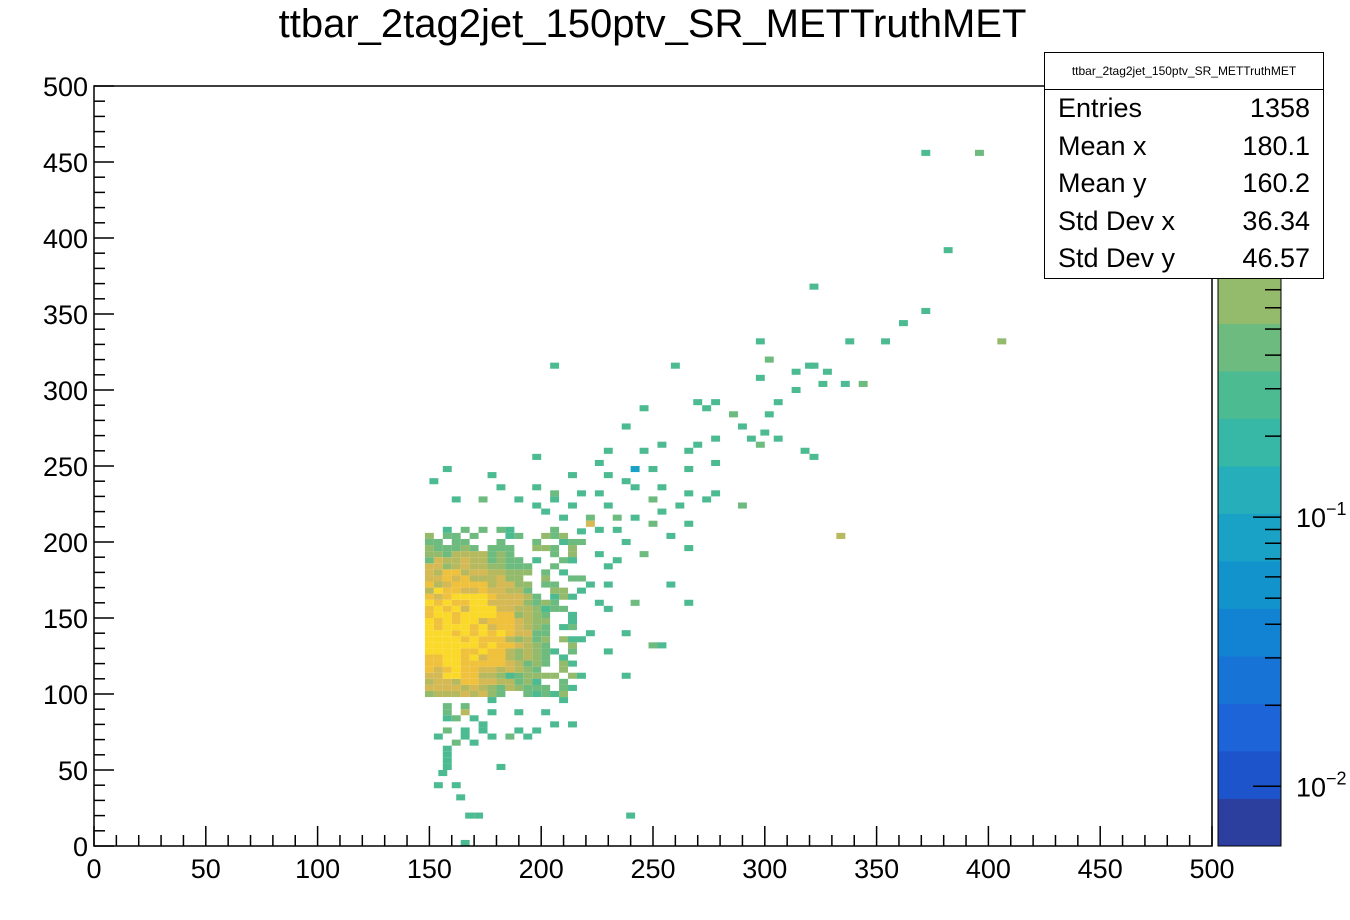  Describe the element at coordinates (1100, 108) in the screenshot. I see `stats-label: Entries` at that location.